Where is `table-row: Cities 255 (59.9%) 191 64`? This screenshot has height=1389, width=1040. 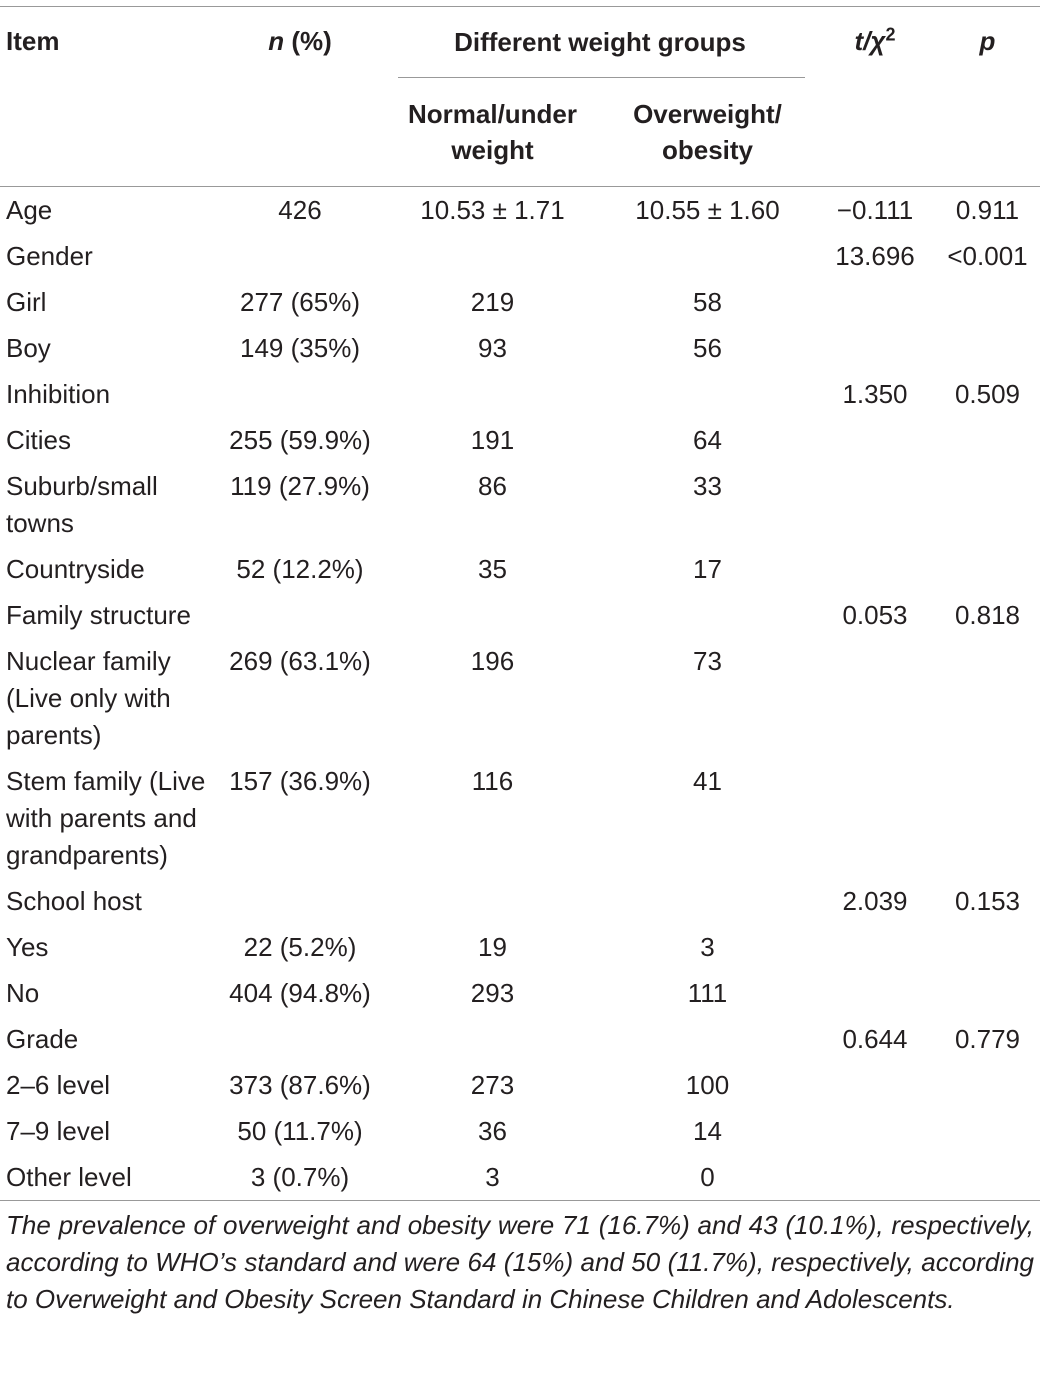 table-row: Cities 255 (59.9%) 191 64 is located at coordinates (520, 440).